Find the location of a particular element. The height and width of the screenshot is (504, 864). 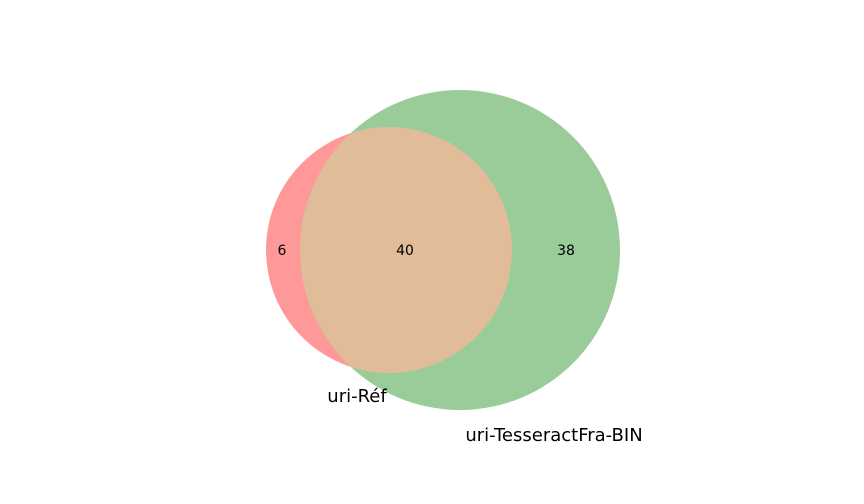

set-b-label: uri-TesseractFra-BIN is located at coordinates (553, 435).